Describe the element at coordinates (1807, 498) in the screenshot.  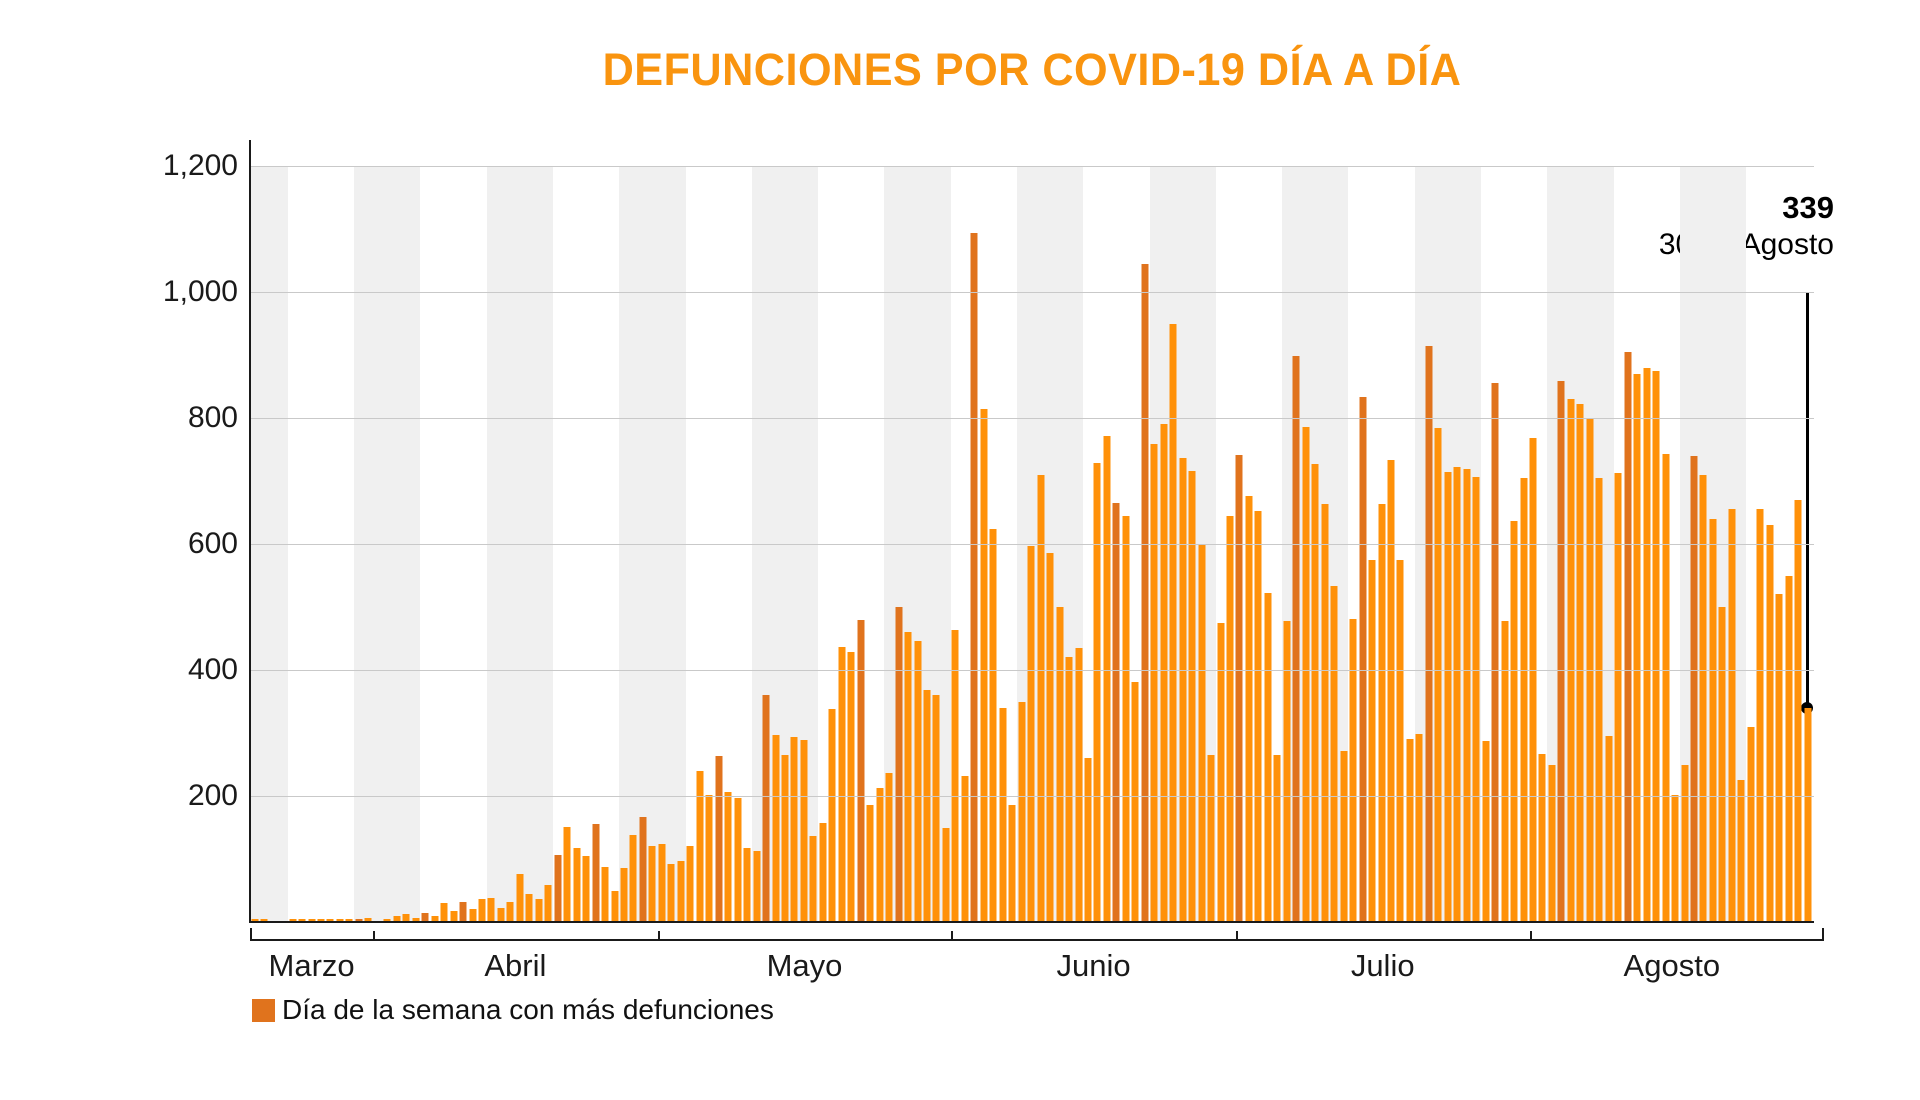
I see `annotation-connector-line` at that location.